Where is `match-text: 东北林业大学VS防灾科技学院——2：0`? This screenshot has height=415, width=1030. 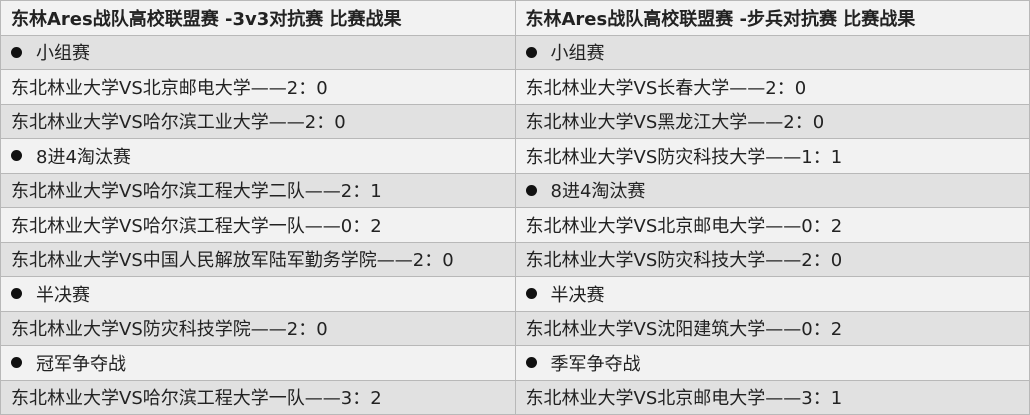
match-text: 东北林业大学VS防灾科技学院——2：0 is located at coordinates (169, 330).